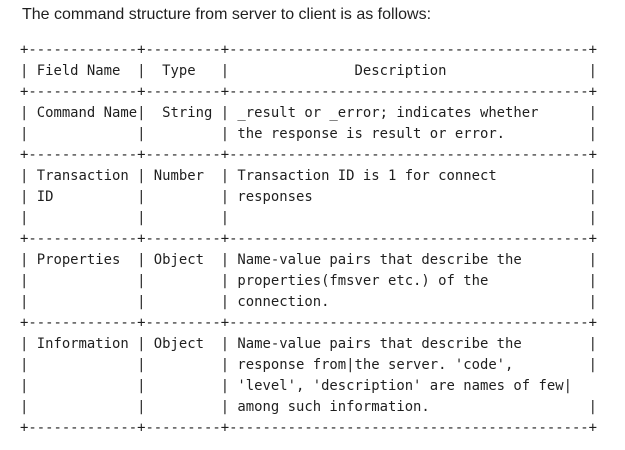 This screenshot has height=450, width=625. What do you see at coordinates (309, 407) in the screenshot?
I see `table-row-information: | | | among such information. |` at bounding box center [309, 407].